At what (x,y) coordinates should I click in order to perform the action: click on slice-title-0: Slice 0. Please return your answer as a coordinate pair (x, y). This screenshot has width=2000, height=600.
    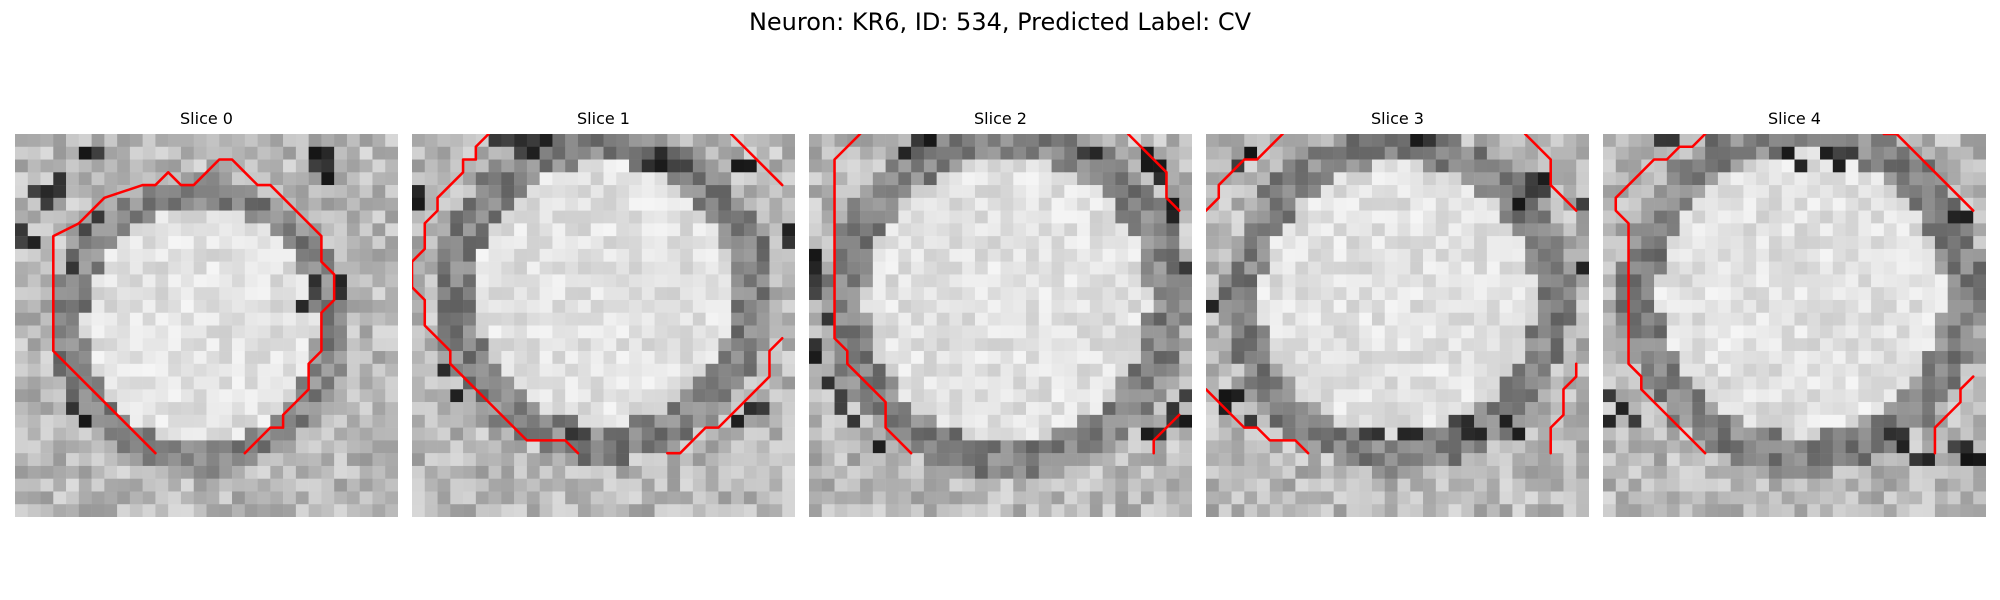
    Looking at the image, I should click on (206, 118).